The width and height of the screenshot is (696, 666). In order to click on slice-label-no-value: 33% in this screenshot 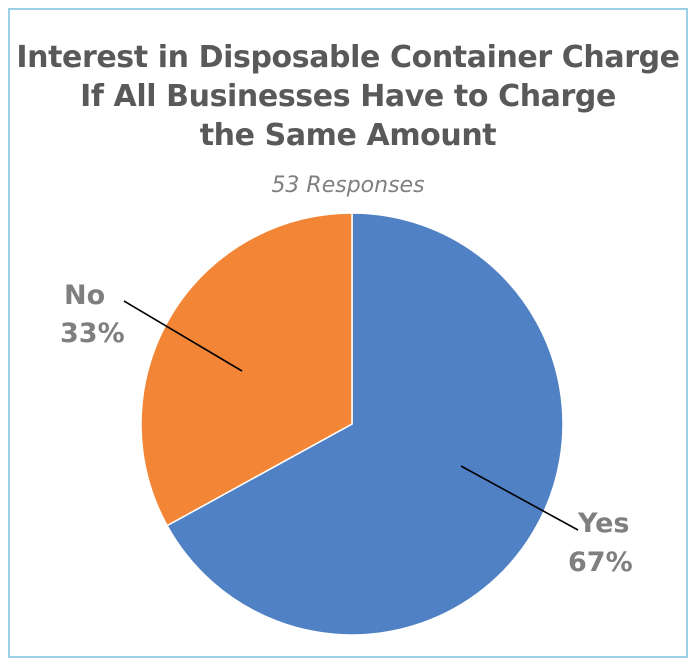, I will do `click(92, 333)`.